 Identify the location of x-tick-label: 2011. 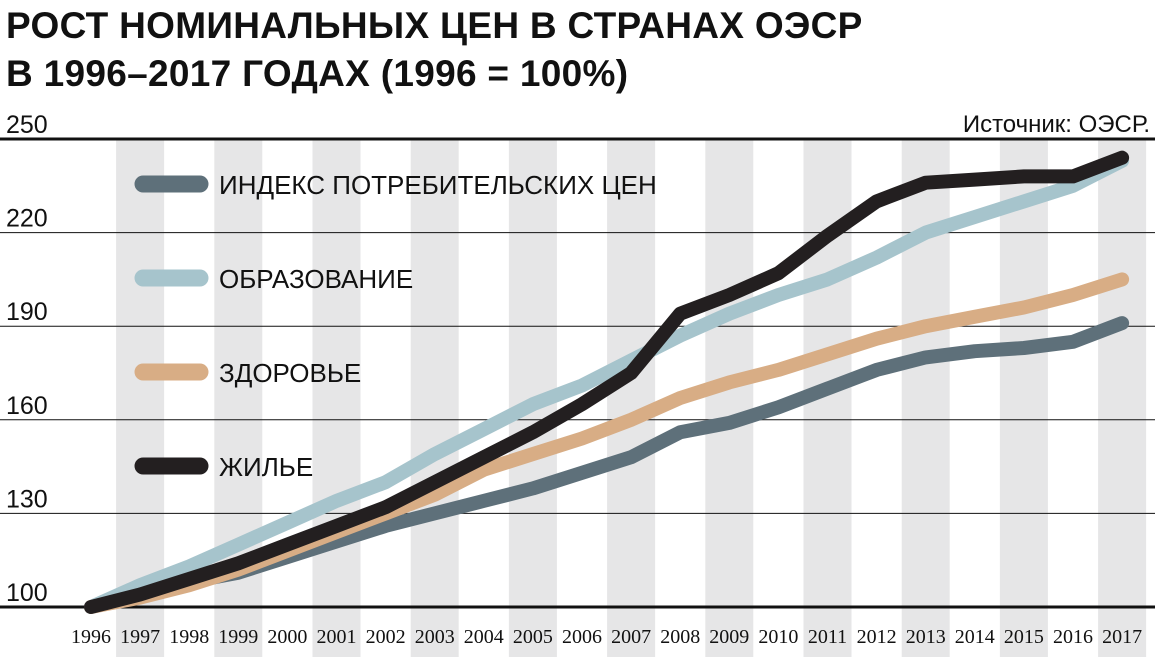
(827, 637).